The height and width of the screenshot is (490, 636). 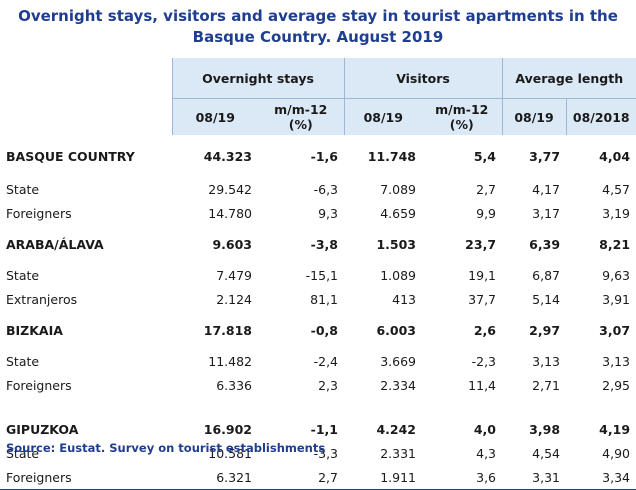 I want to click on table-row: State 29.542 -6,3 7.089 2,7 4,17 4,57, so click(x=318, y=189).